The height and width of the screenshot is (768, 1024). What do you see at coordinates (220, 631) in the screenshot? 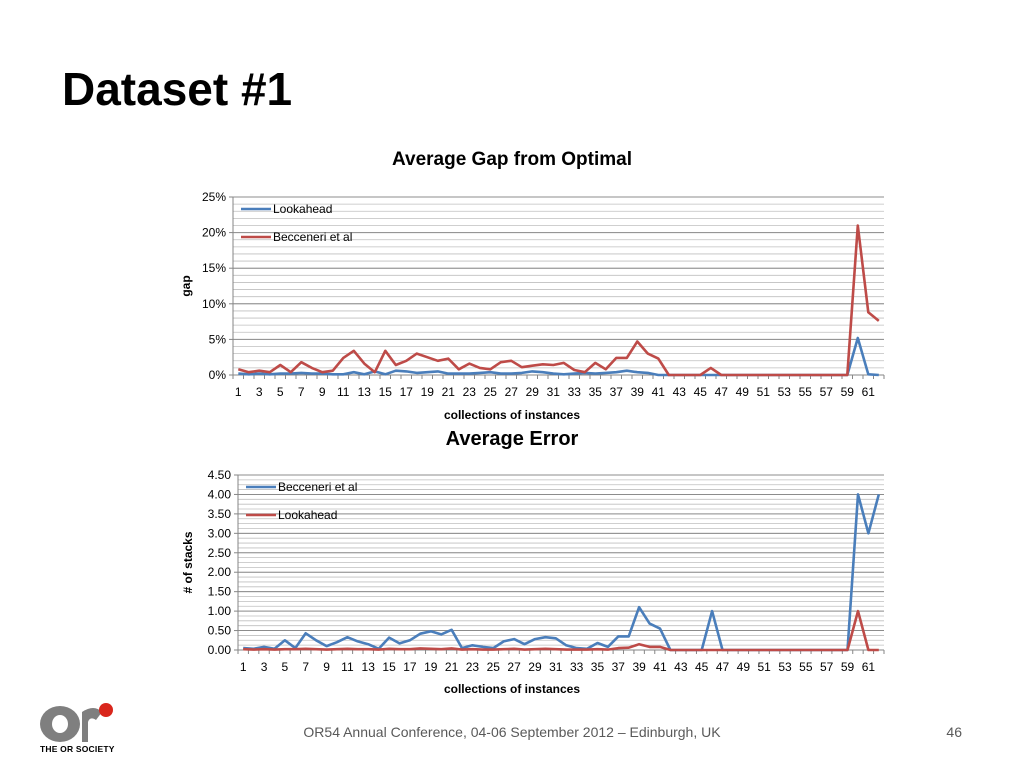
I see `y-tick-label: 0.50` at bounding box center [220, 631].